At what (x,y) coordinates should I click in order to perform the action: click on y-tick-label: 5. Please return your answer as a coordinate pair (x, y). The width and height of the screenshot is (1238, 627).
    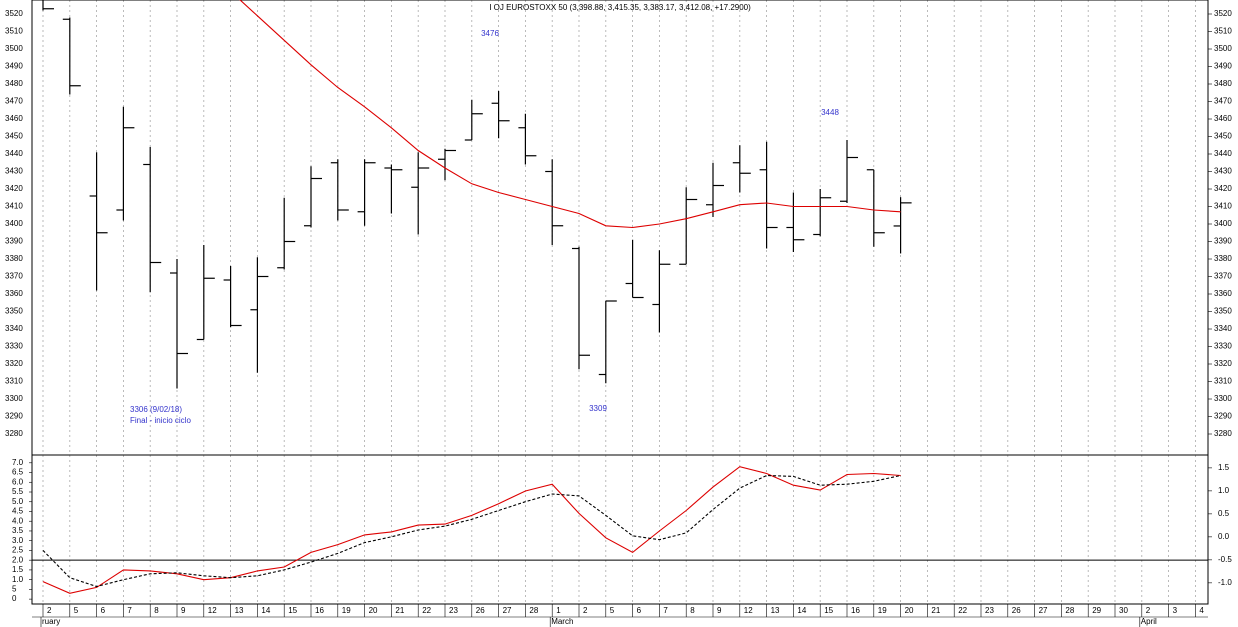
    Looking at the image, I should click on (14, 589).